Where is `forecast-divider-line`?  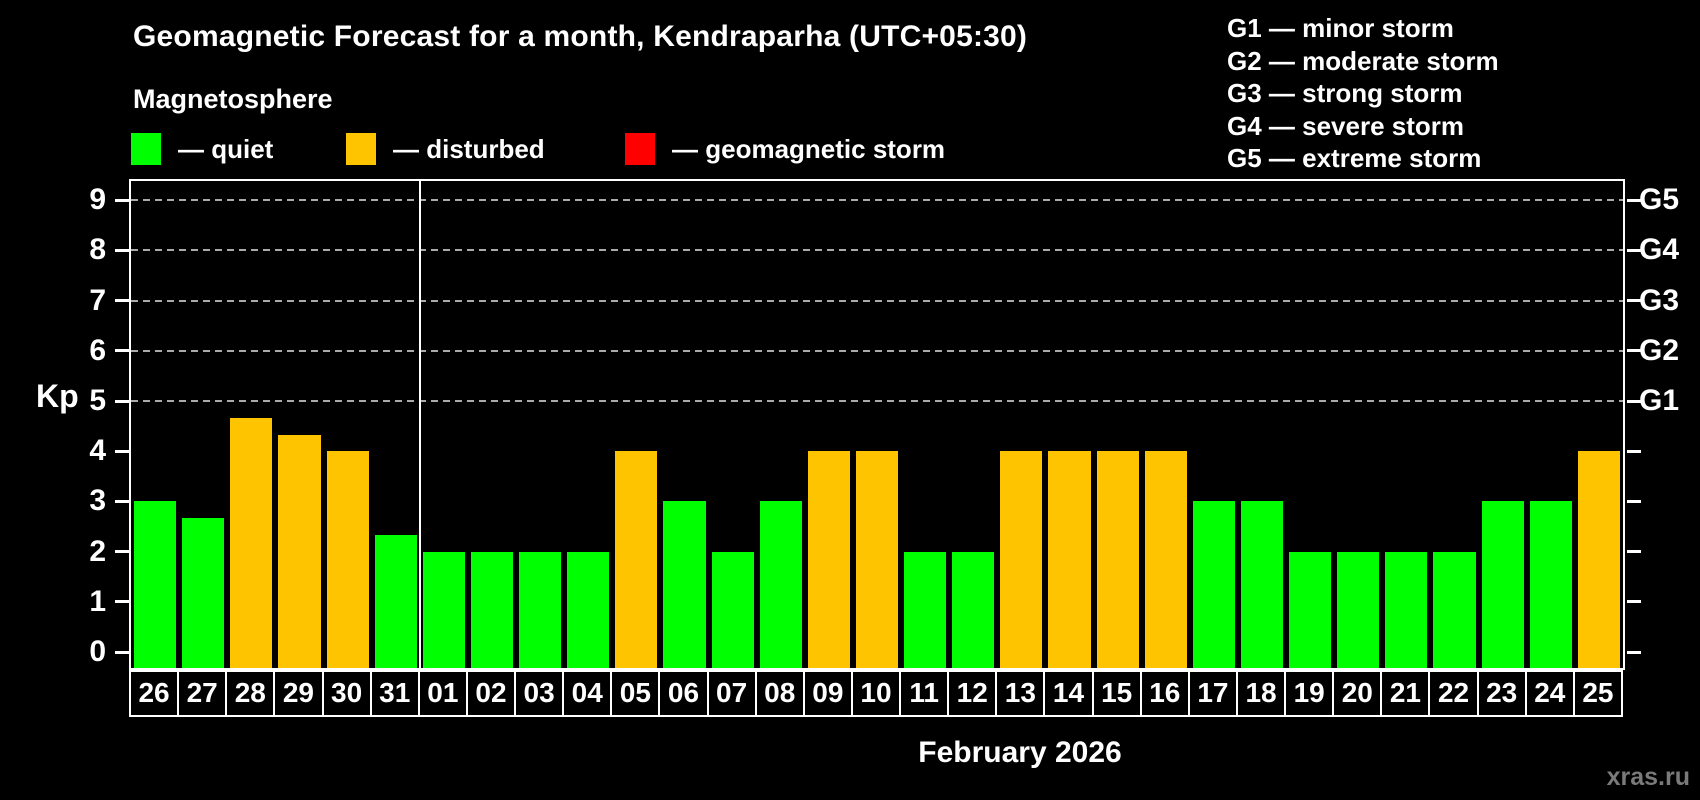 forecast-divider-line is located at coordinates (419, 424).